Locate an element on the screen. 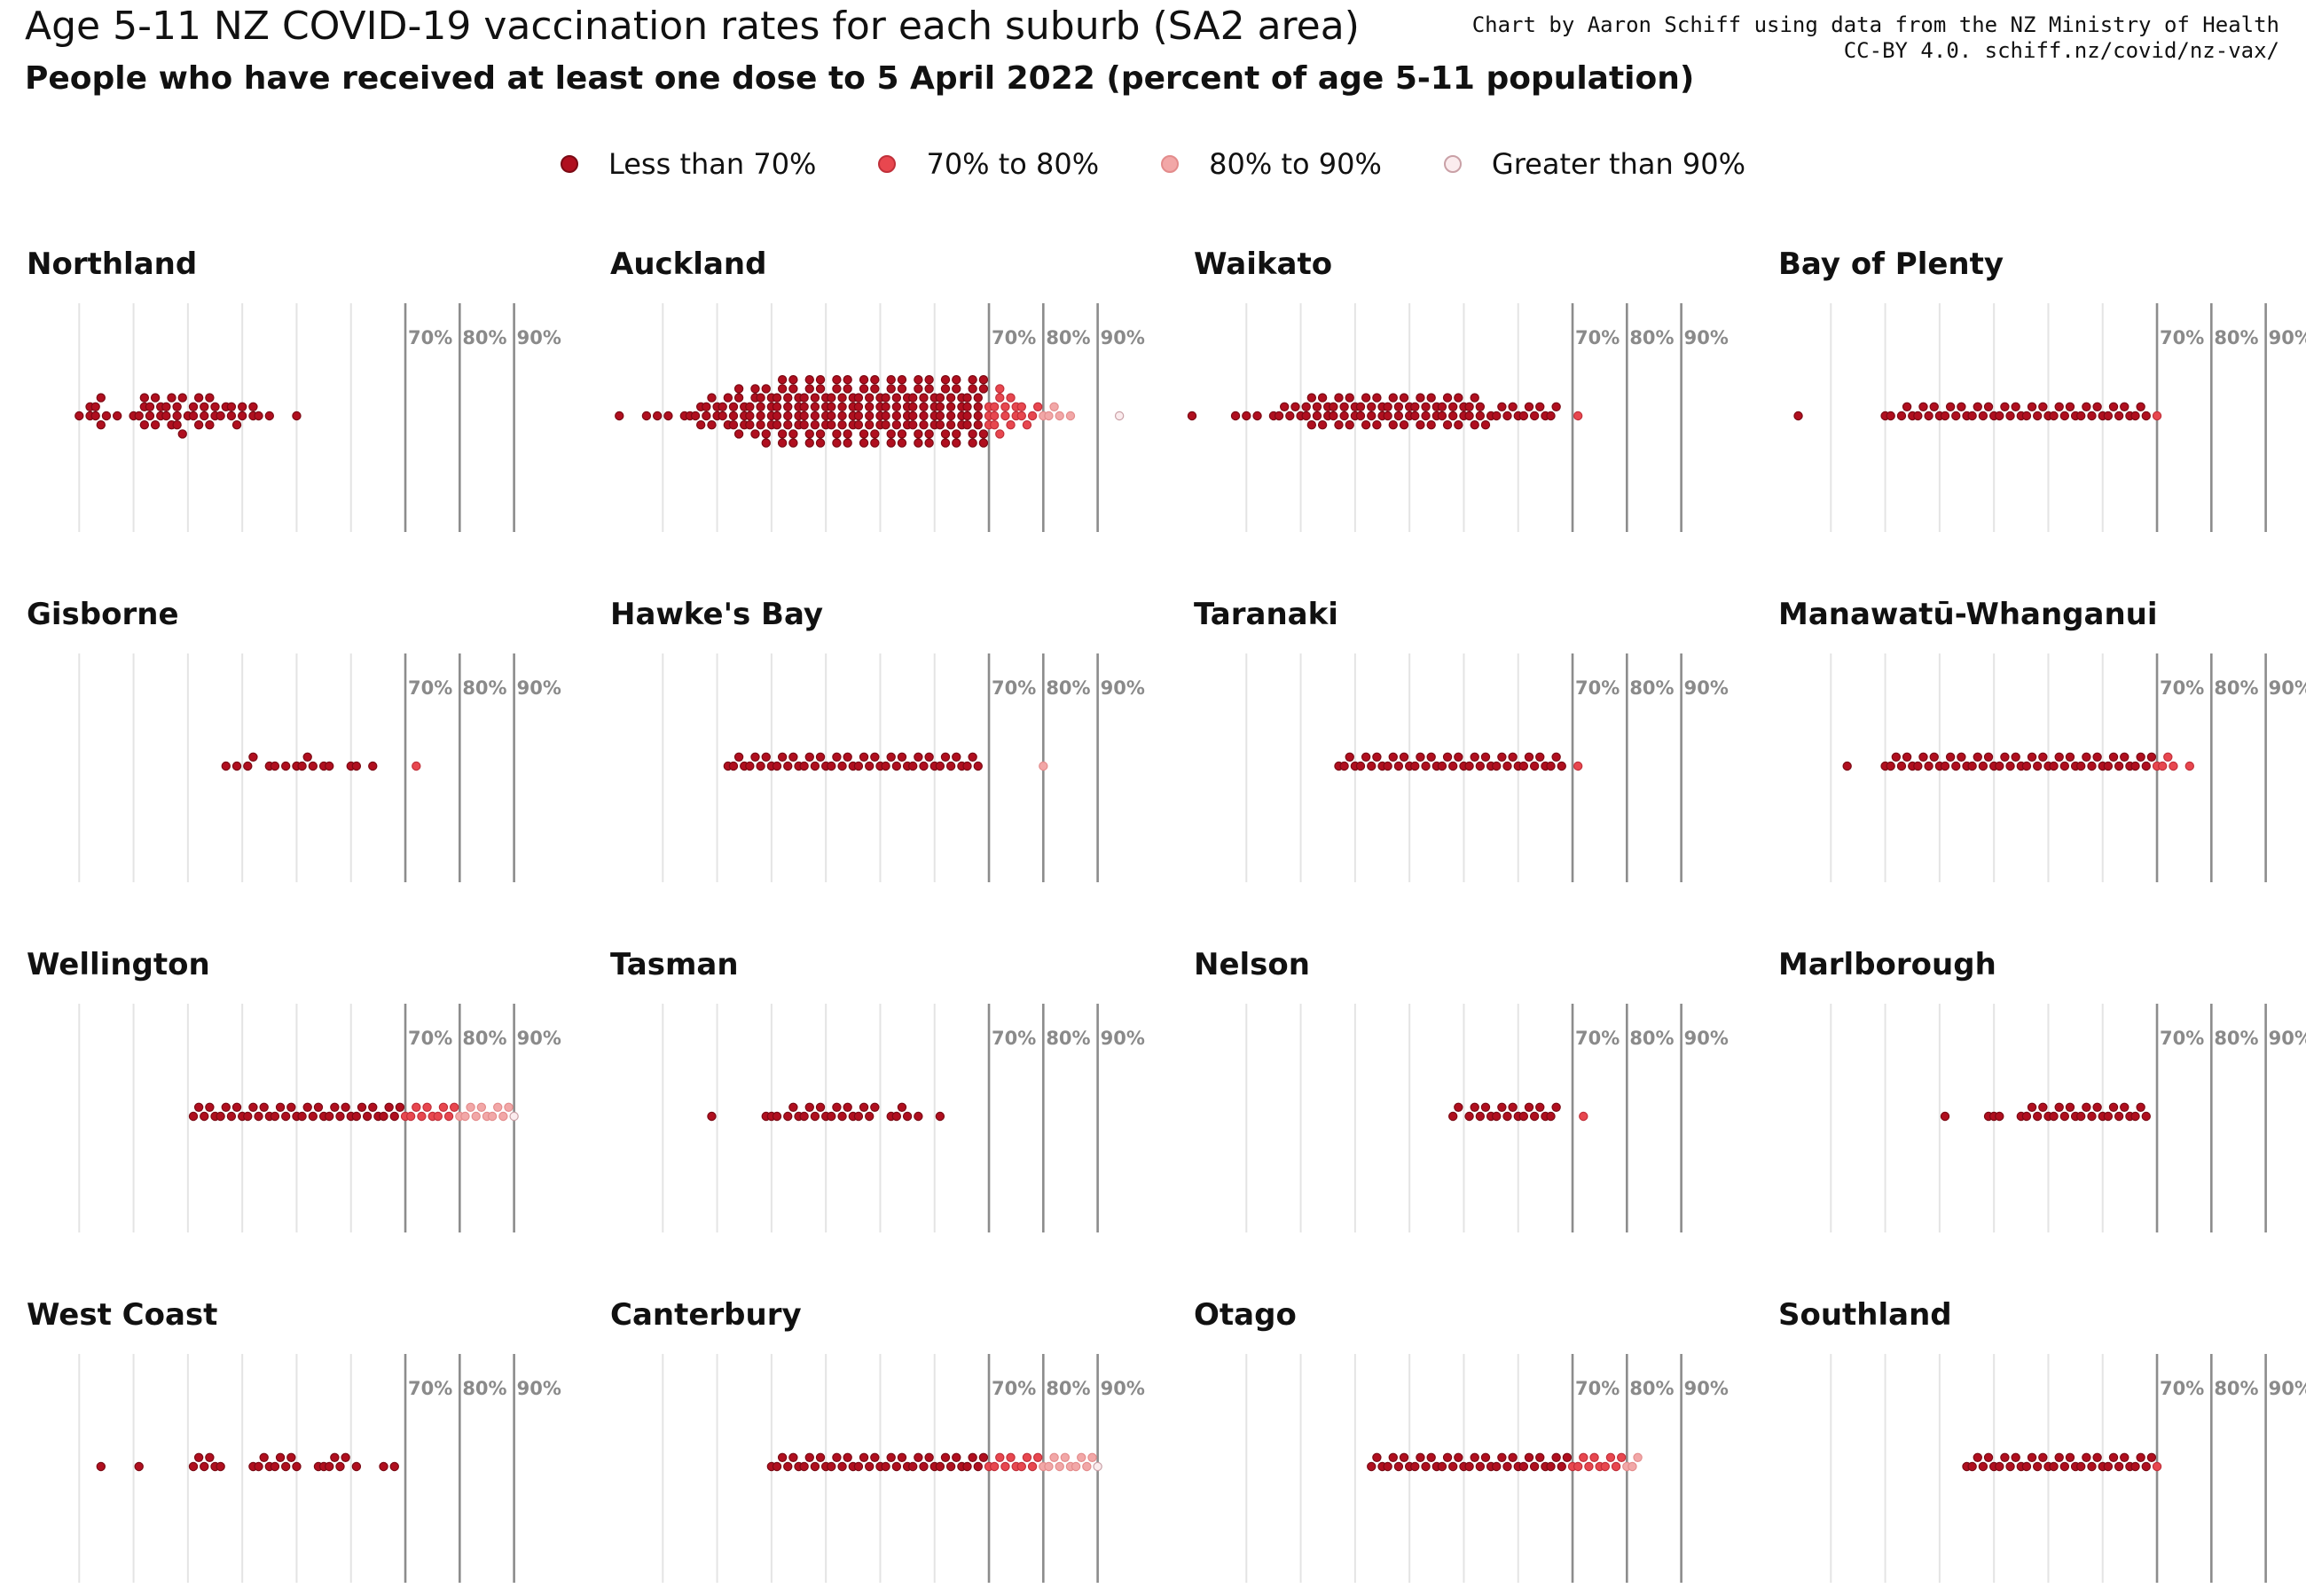 This screenshot has height=1596, width=2306. panel-nelson: 70% 80% 90% is located at coordinates (1487, 1118).